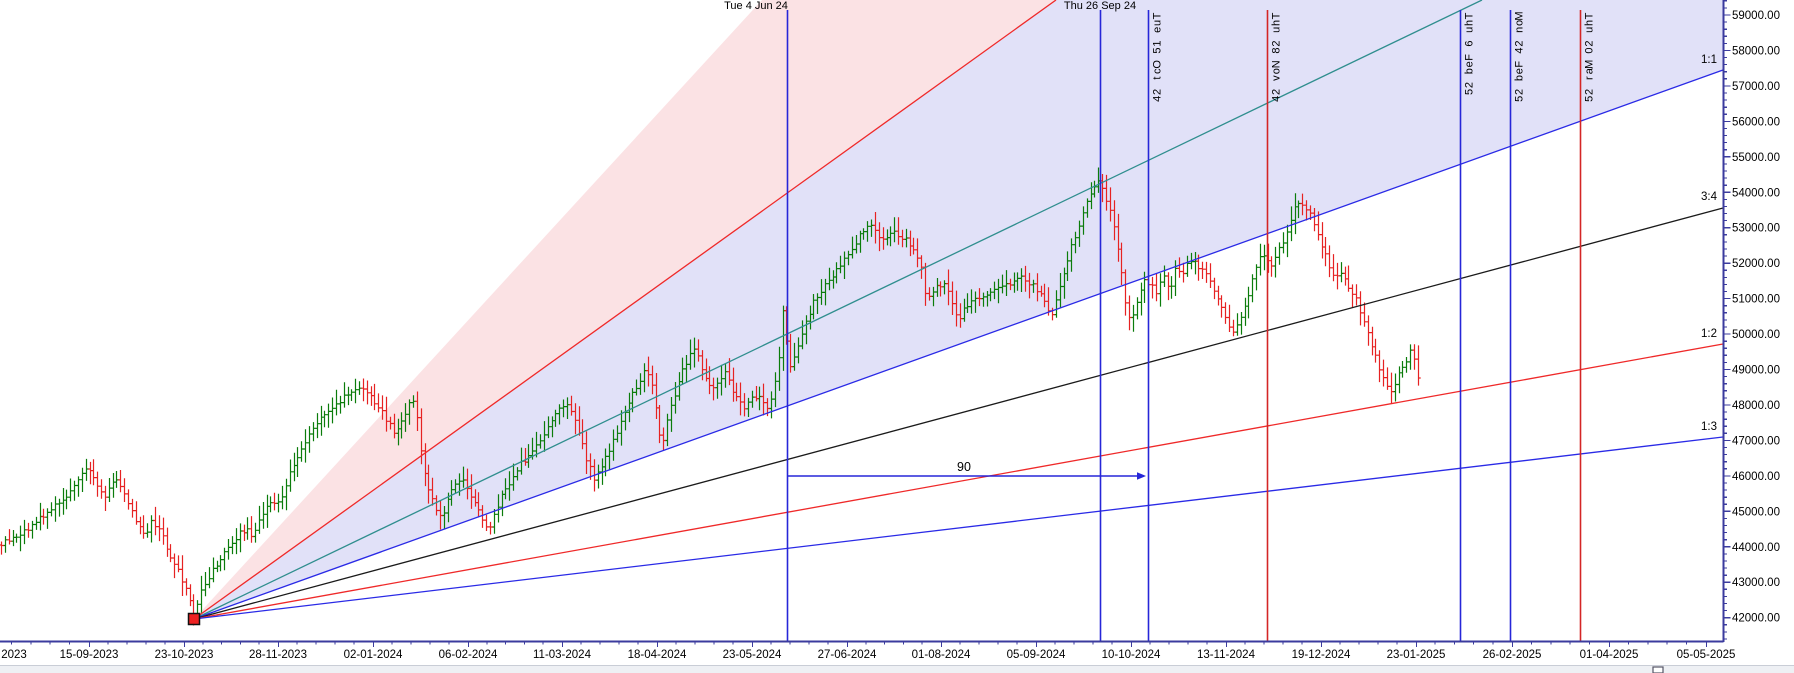  I want to click on date-line-label: 1, so click(1158, 44).